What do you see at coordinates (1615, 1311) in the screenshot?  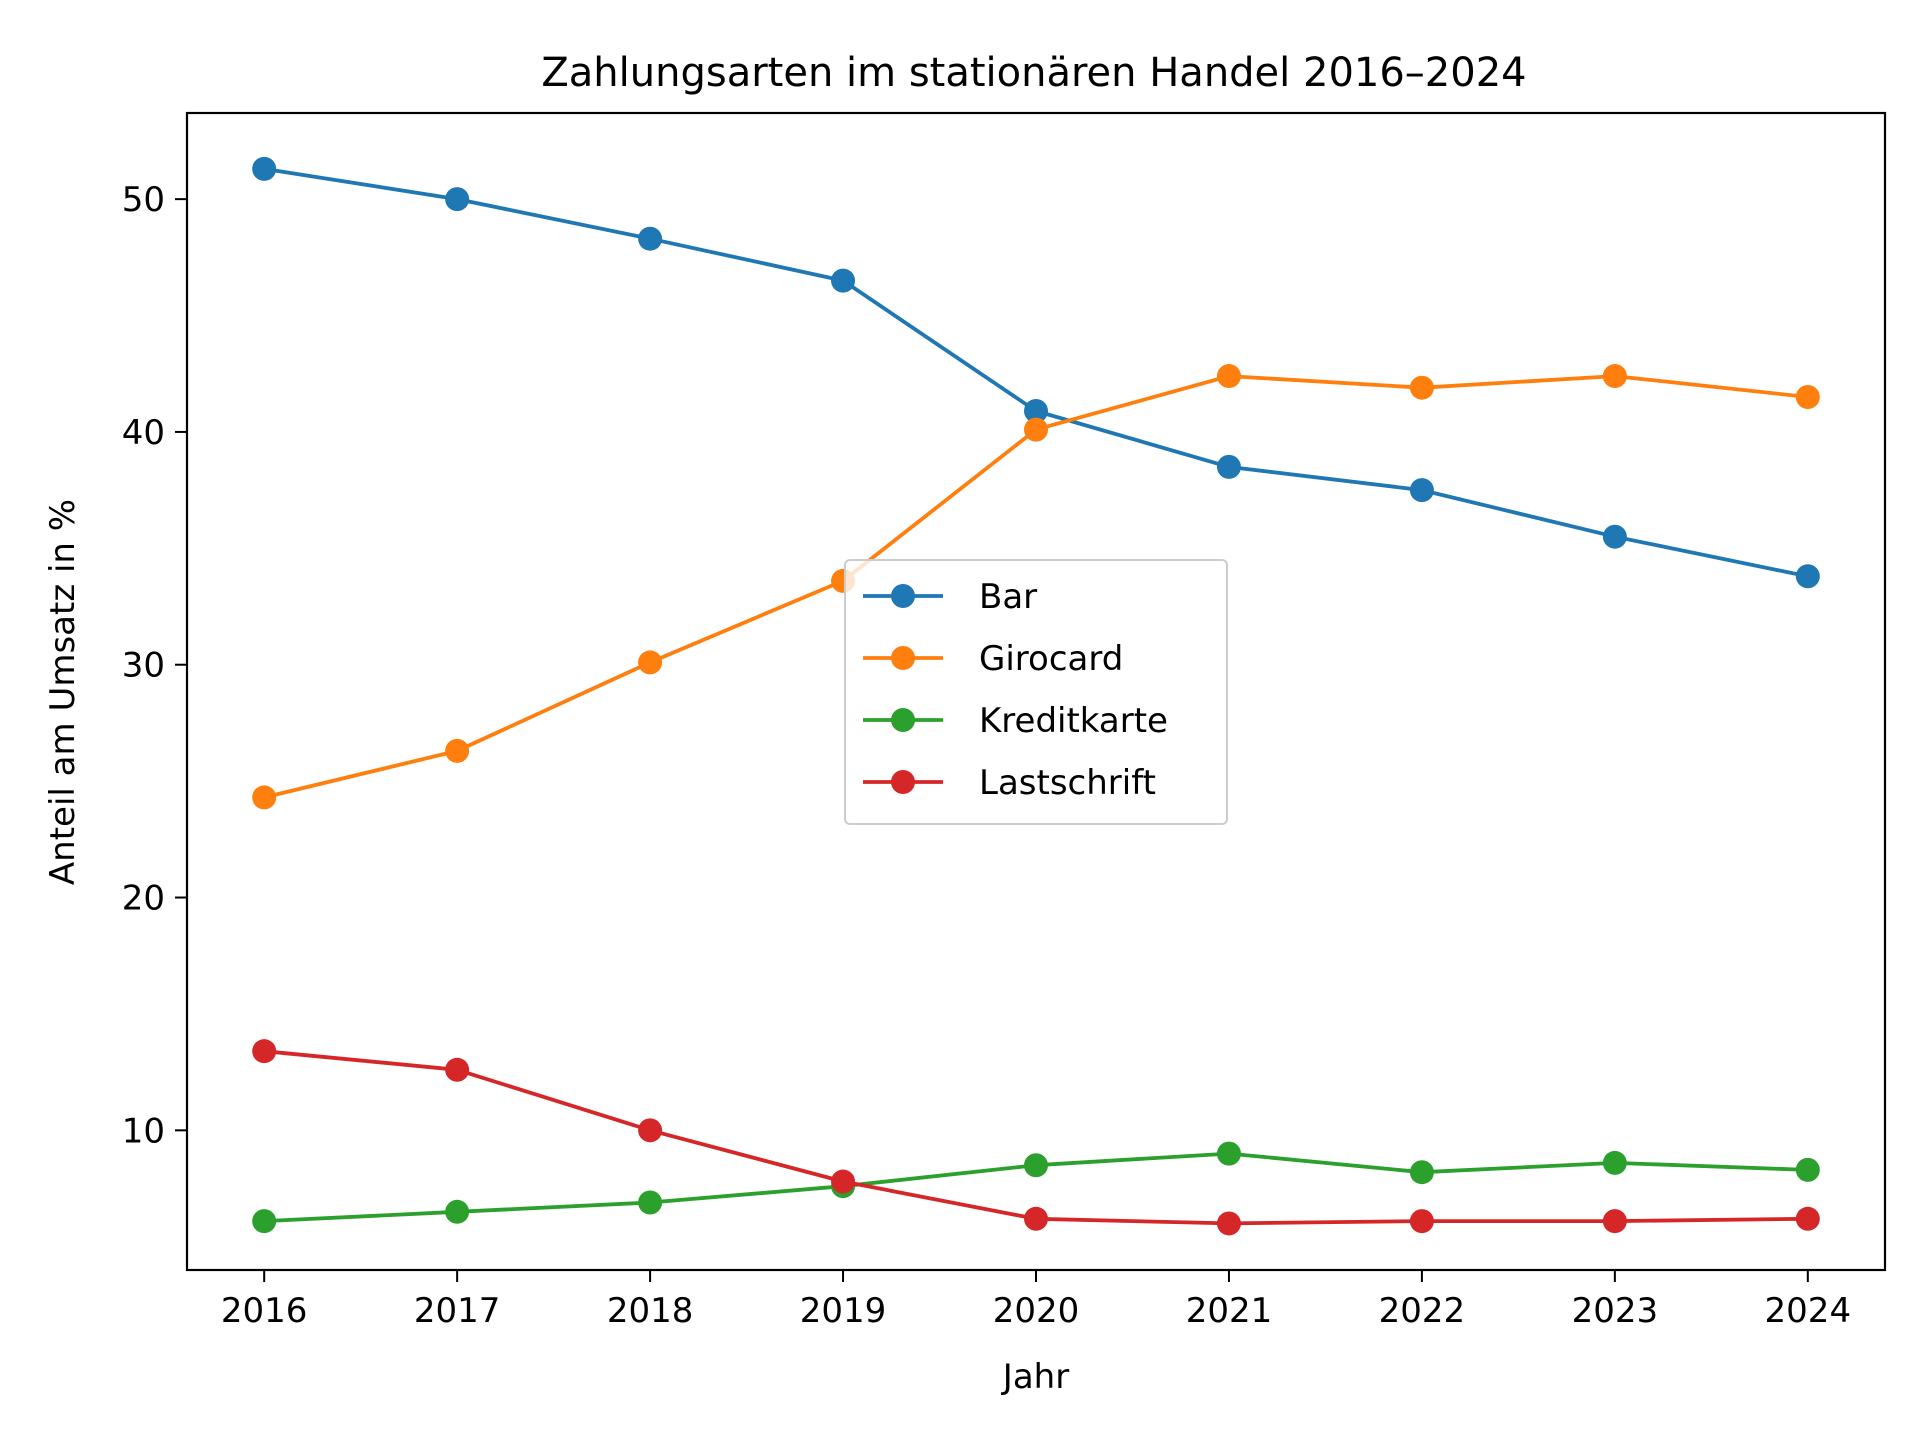 I see `x-tick-label: 2023` at bounding box center [1615, 1311].